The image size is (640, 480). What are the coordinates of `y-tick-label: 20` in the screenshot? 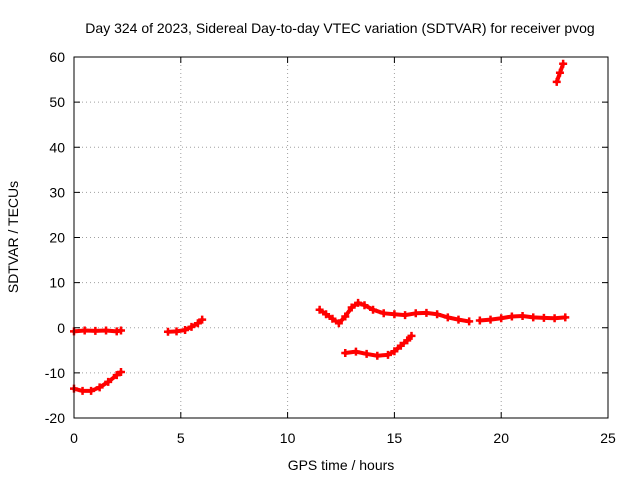 It's located at (57, 238).